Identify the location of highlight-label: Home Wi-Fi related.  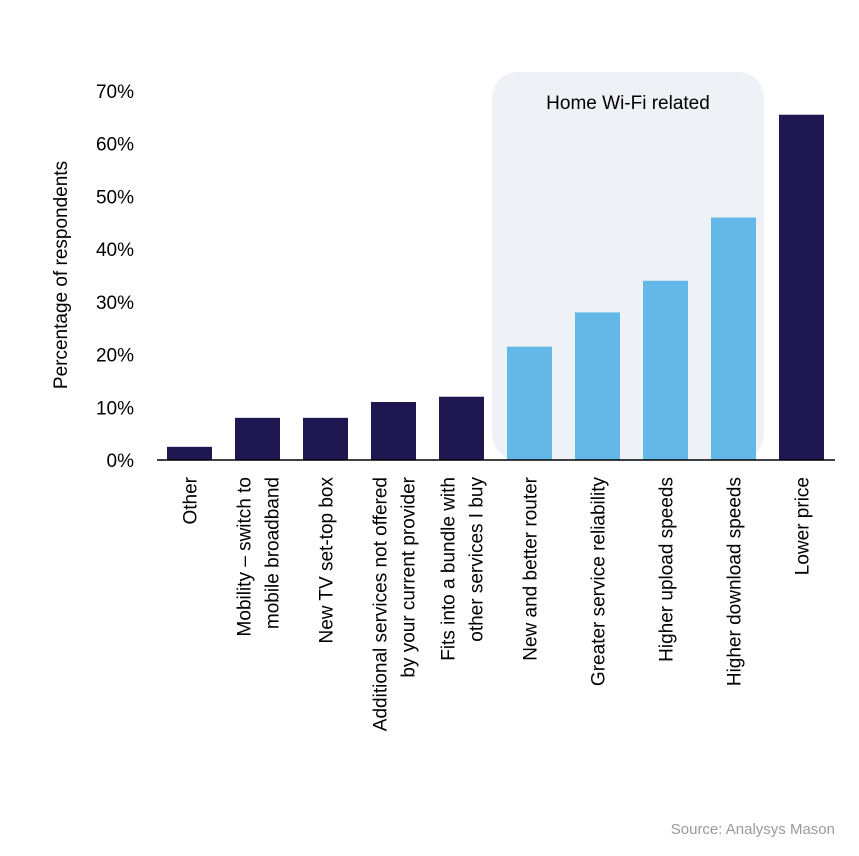
(628, 103).